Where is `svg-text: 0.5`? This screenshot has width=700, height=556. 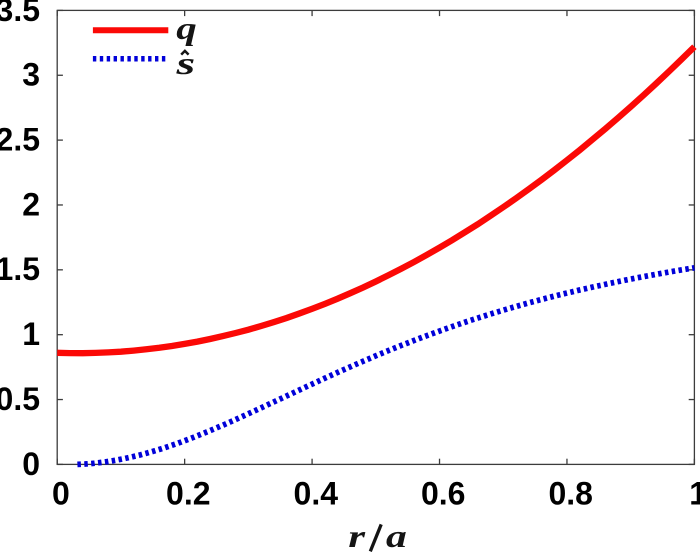
svg-text: 0.5 is located at coordinates (20, 399).